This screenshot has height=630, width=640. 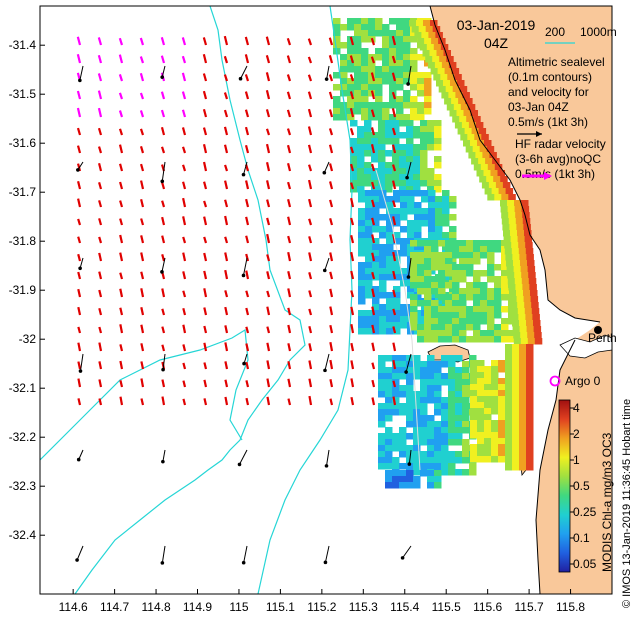 I want to click on depth-legend-1000: 1000m, so click(x=598, y=32).